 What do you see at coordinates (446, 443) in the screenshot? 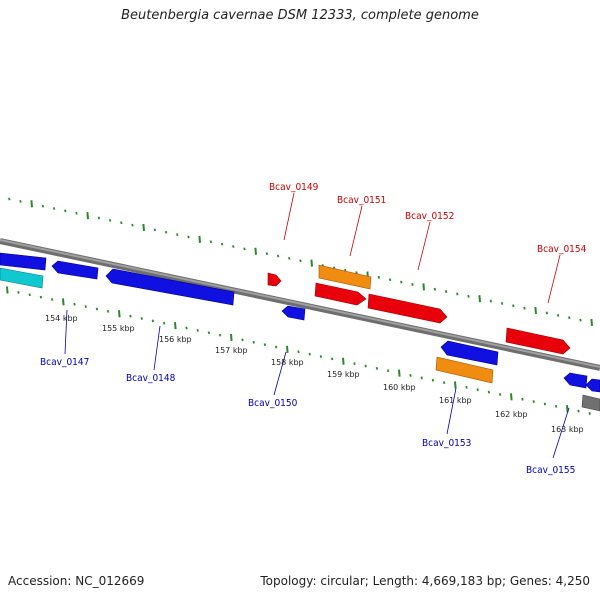
I see `label-bcav-0153: Bcav_0153` at bounding box center [446, 443].